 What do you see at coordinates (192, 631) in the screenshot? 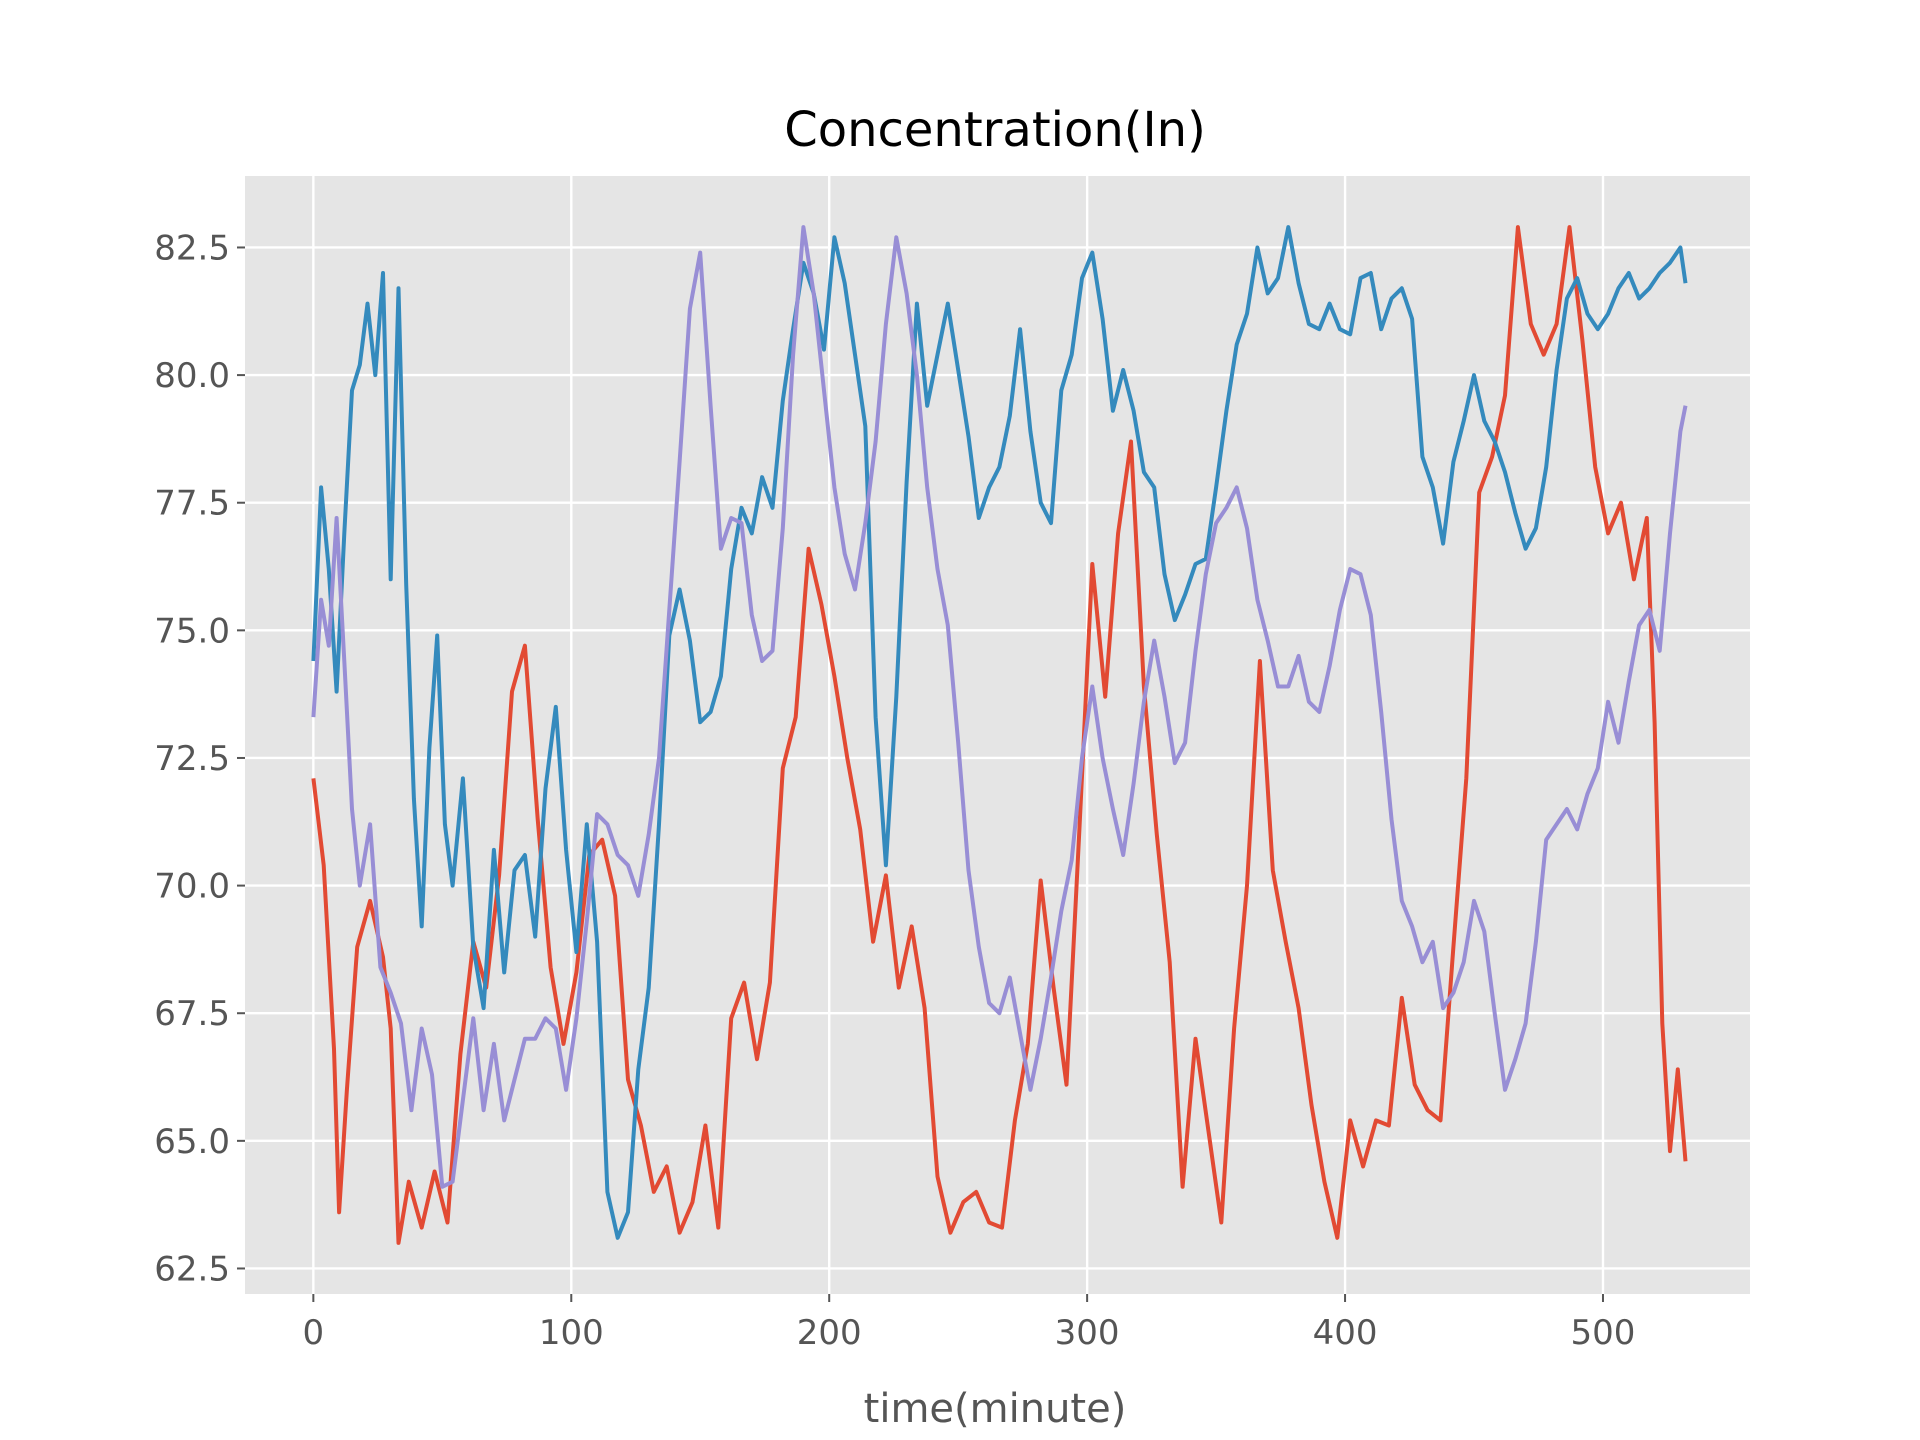
I see `y-tick-label: 75.0` at bounding box center [192, 631].